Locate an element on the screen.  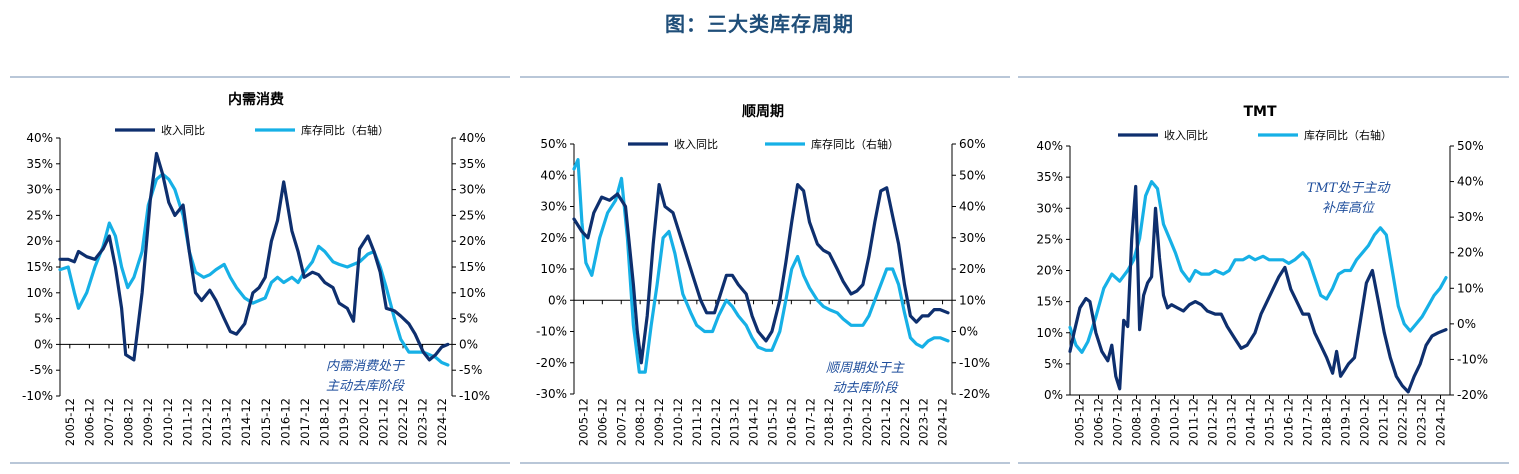
right-tick-label: 60% is located at coordinates (972, 144).